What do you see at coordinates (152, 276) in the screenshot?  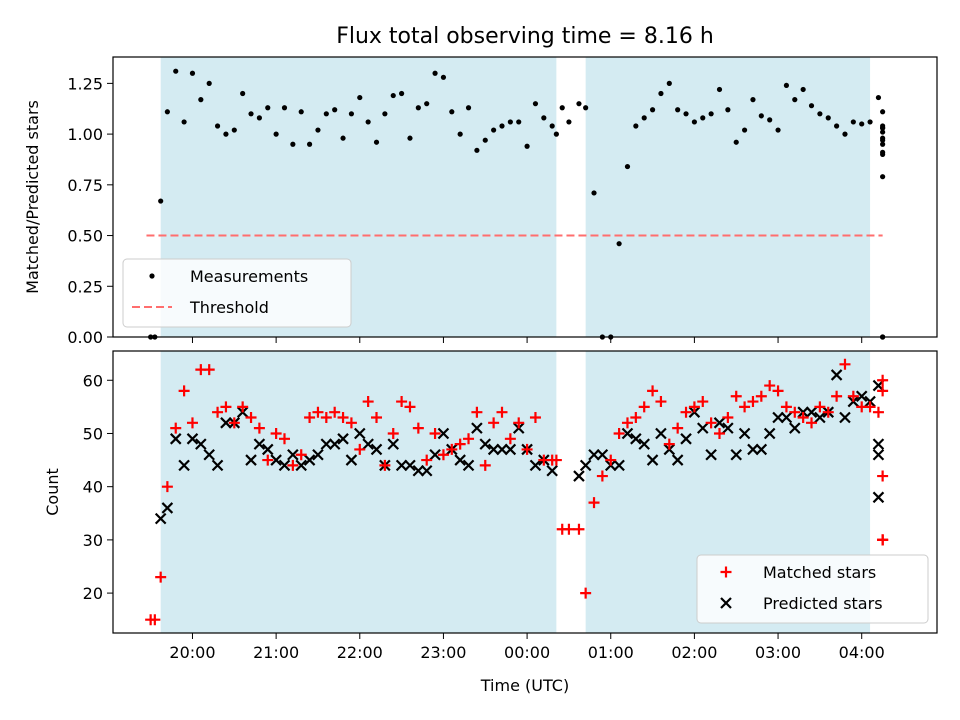 I see `legend-measurement-marker` at bounding box center [152, 276].